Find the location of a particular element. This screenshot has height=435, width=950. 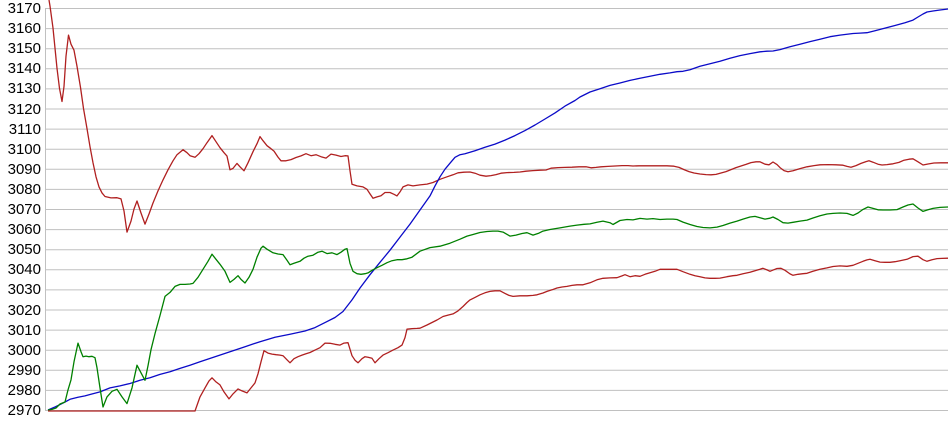

y-axis-tick-label: 2990 is located at coordinates (24, 370).